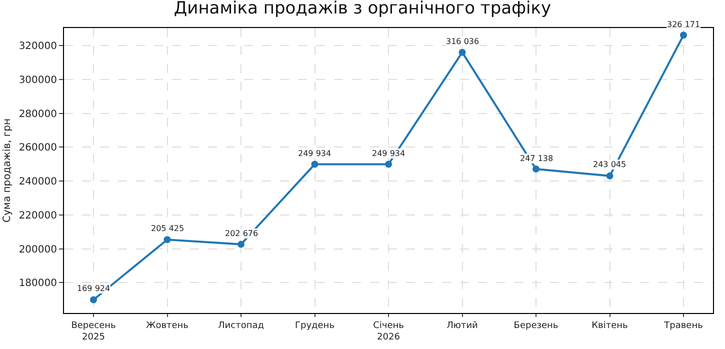 The image size is (725, 349). Describe the element at coordinates (610, 325) in the screenshot. I see `x-tick-label: Квітень` at that location.